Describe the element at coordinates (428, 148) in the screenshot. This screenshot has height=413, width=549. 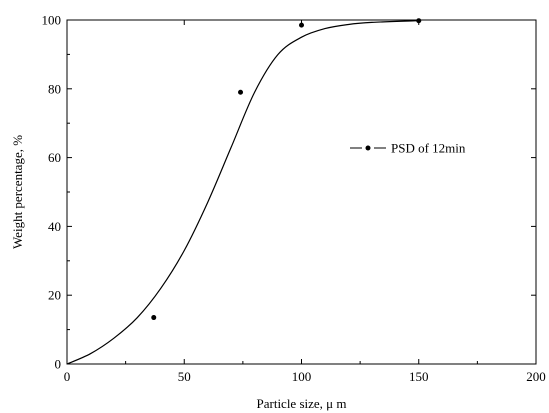
I see `legend-label: PSD of 12min` at that location.